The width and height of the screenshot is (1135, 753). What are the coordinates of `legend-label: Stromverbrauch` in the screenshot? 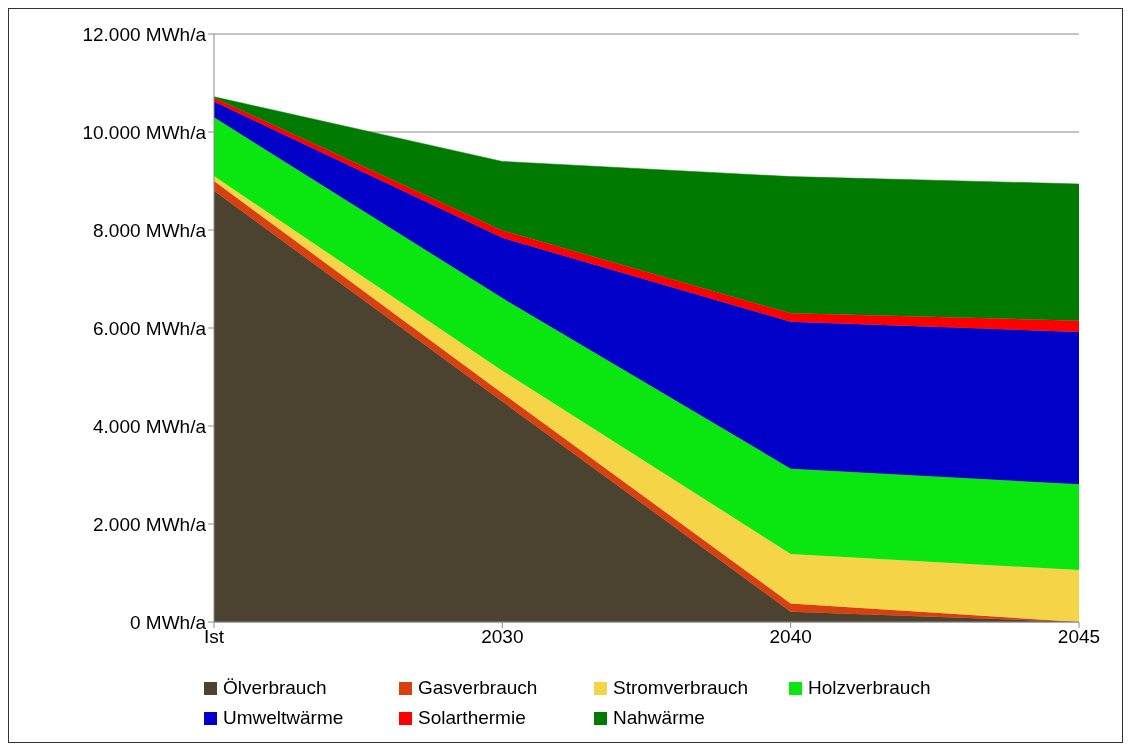 It's located at (681, 688).